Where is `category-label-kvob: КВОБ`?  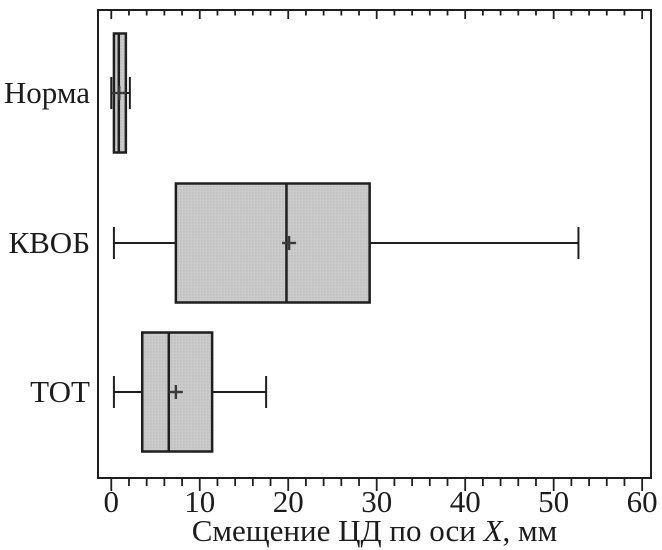 category-label-kvob: КВОБ is located at coordinates (49, 242).